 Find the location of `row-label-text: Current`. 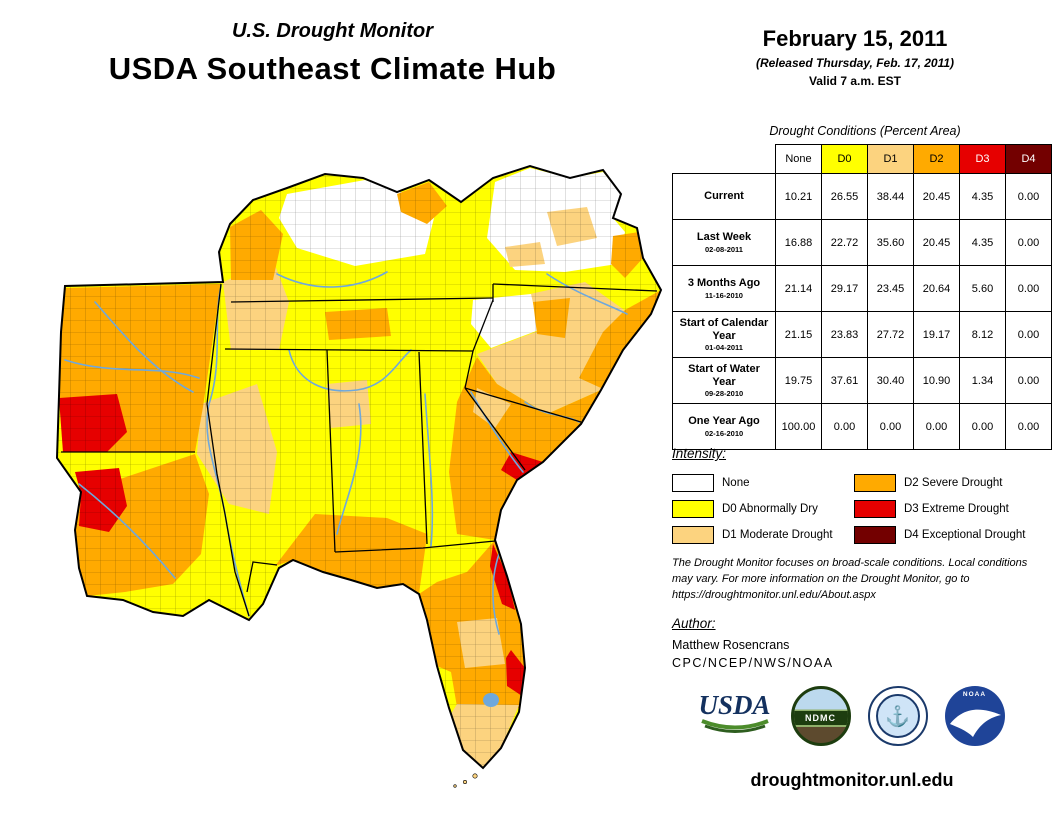

row-label-text: Current is located at coordinates (724, 195).